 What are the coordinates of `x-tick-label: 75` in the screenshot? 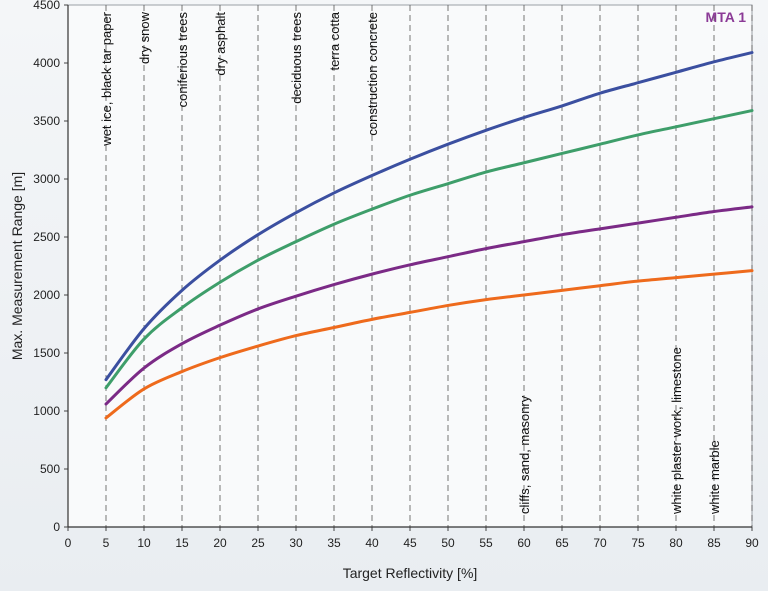 It's located at (638, 543).